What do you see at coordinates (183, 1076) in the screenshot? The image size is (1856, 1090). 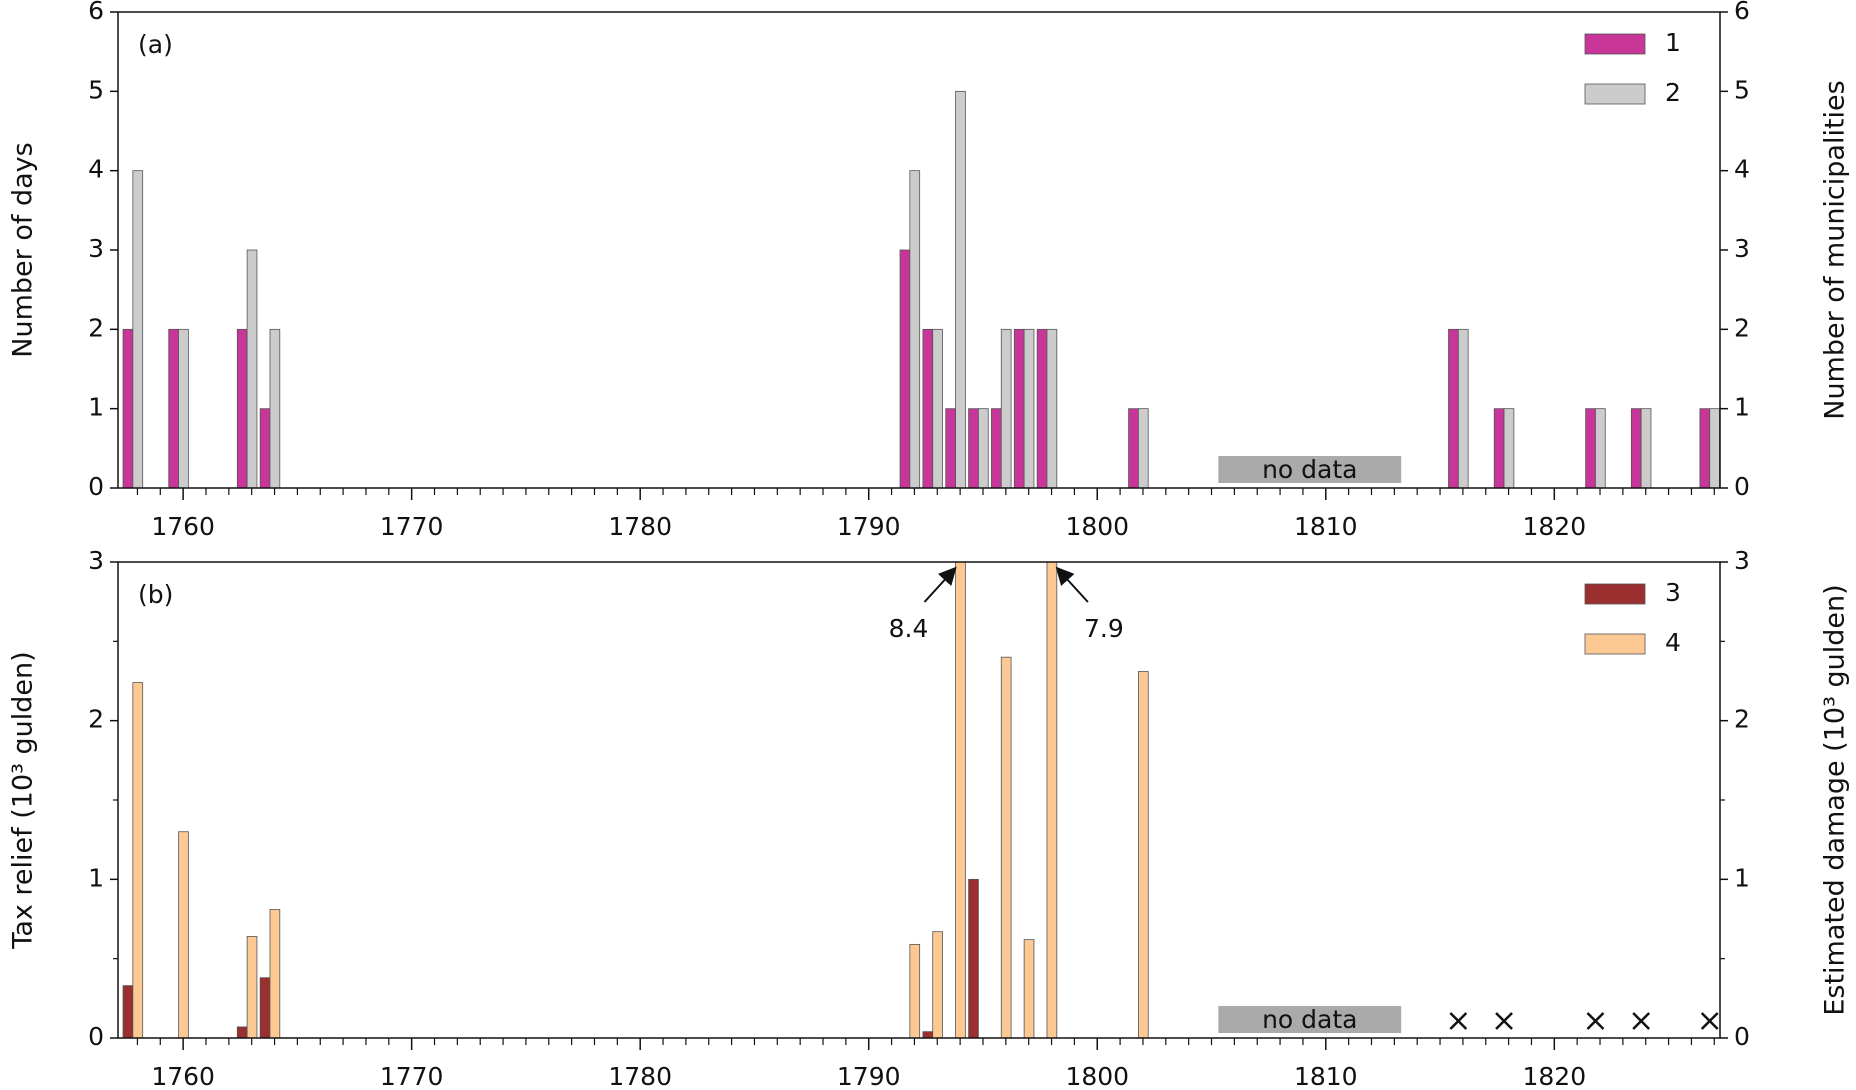 I see `x-tick-label: 1760` at bounding box center [183, 1076].